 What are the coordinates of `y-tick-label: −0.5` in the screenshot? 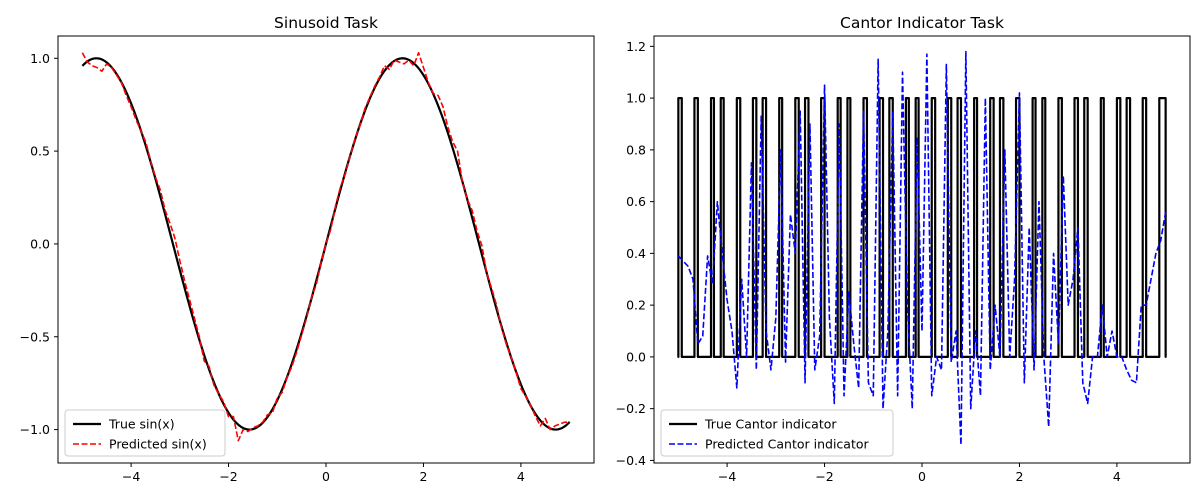 It's located at (35, 336).